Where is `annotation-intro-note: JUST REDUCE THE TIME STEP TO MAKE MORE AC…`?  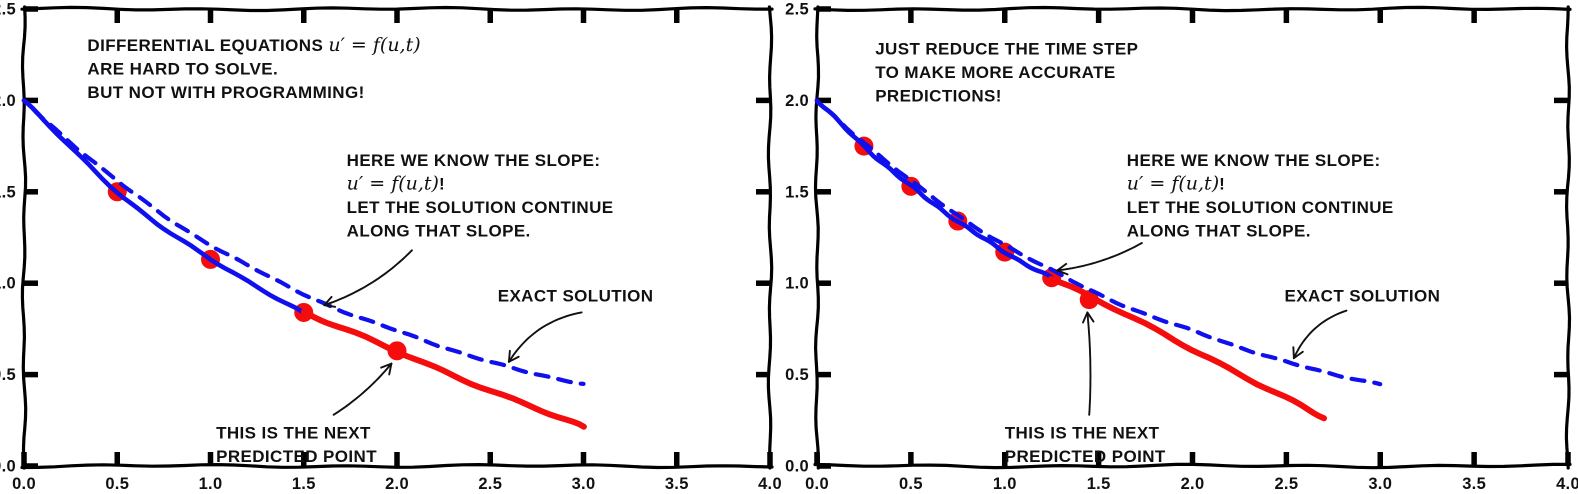 annotation-intro-note: JUST REDUCE THE TIME STEP TO MAKE MORE AC… is located at coordinates (1006, 73).